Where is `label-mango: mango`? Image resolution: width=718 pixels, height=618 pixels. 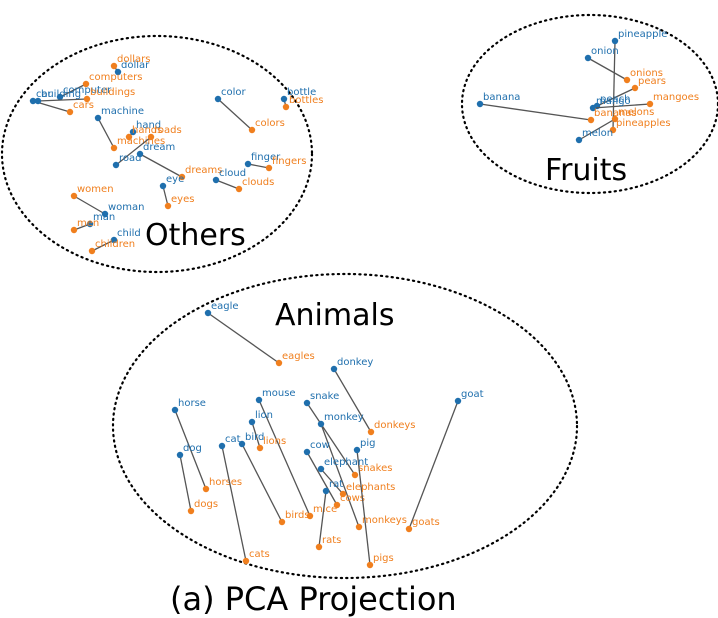
label-mango: mango is located at coordinates (613, 101).